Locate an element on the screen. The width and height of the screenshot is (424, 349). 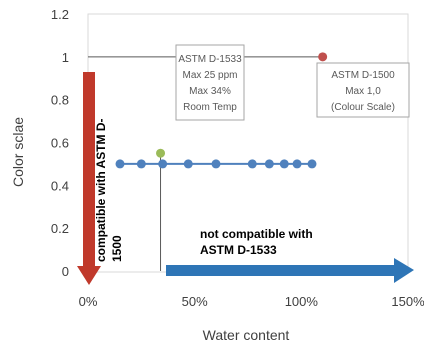
y-tick-label: 1 is located at coordinates (65, 57).